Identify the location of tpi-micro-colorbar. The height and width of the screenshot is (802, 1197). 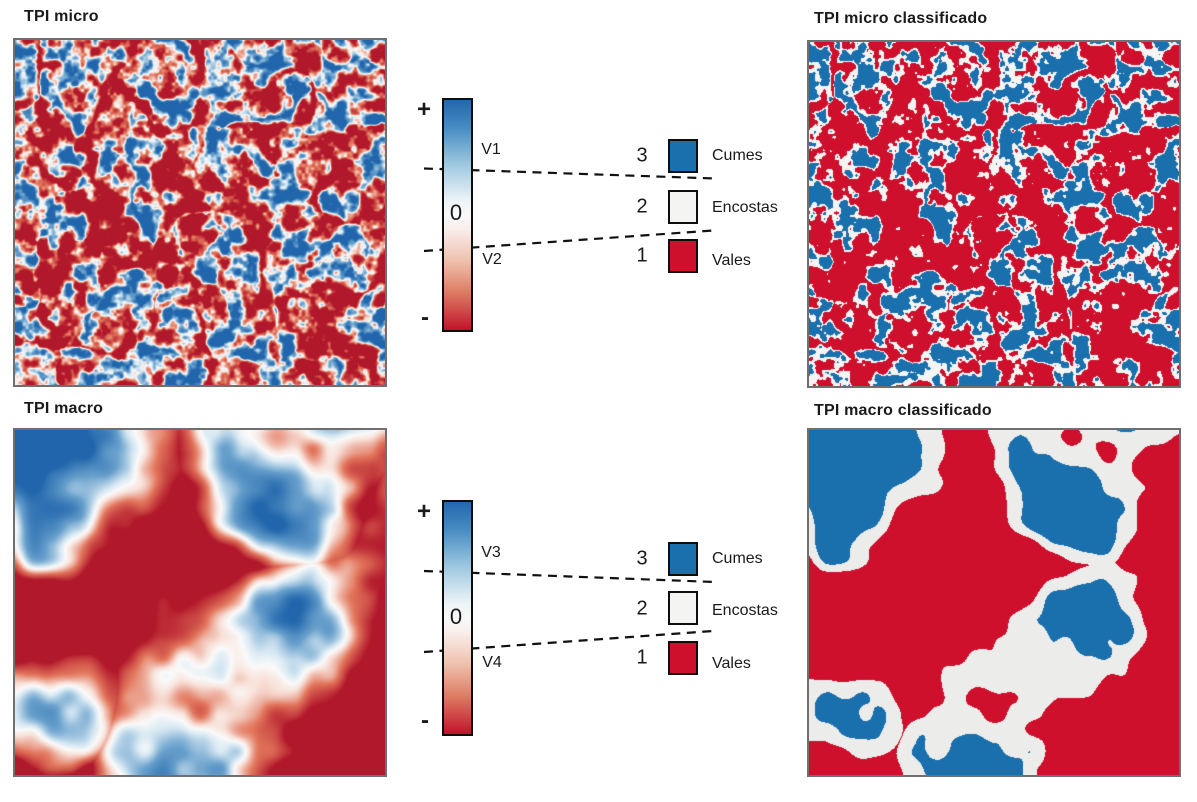
(457, 215).